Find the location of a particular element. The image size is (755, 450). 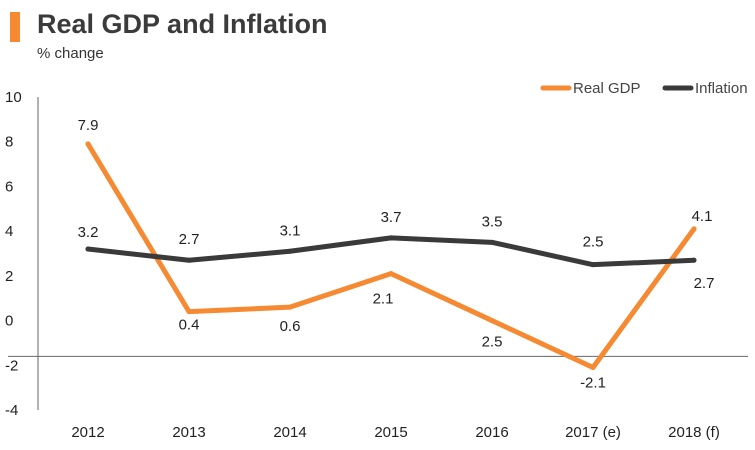

inflation-data-label: 3.1 is located at coordinates (290, 230).